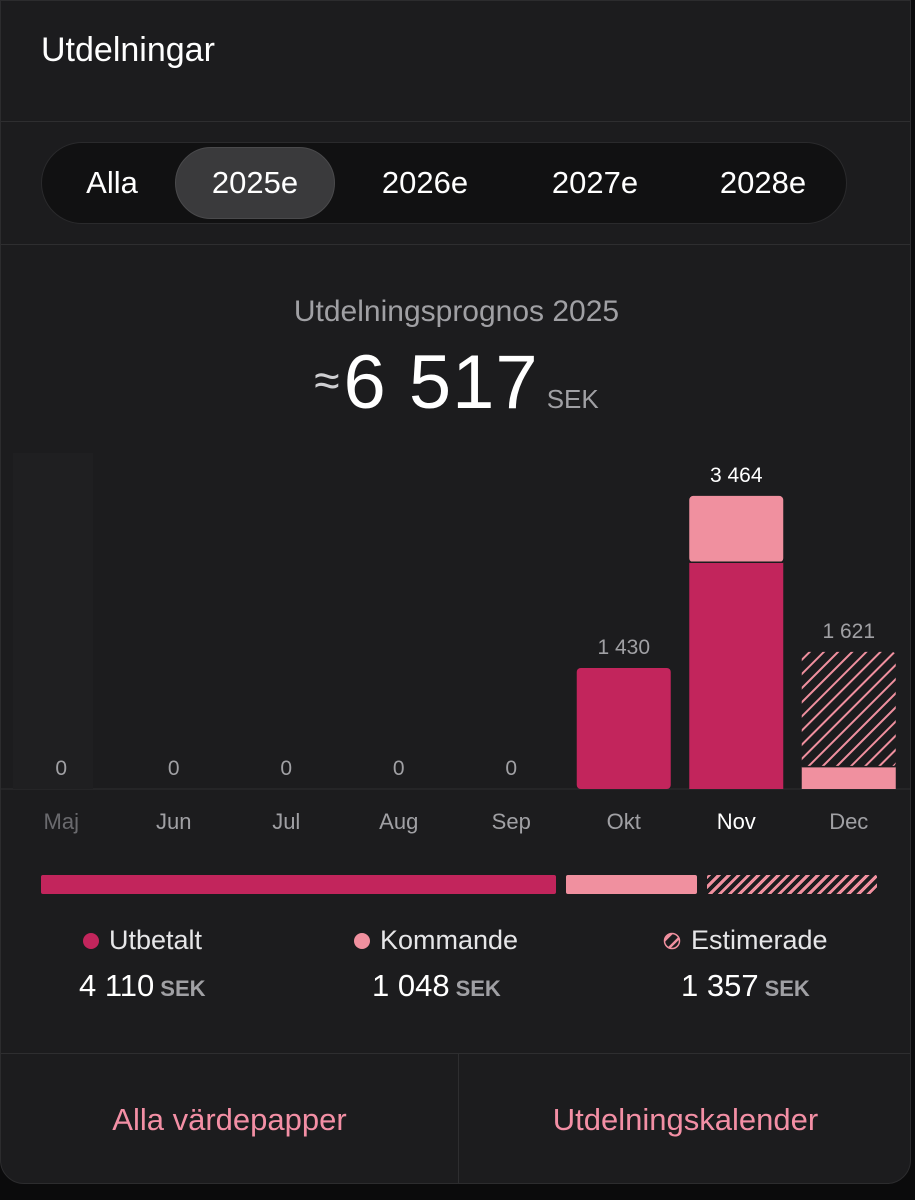 The image size is (915, 1200). Describe the element at coordinates (572, 399) in the screenshot. I see `forecast-currency: SEK` at that location.